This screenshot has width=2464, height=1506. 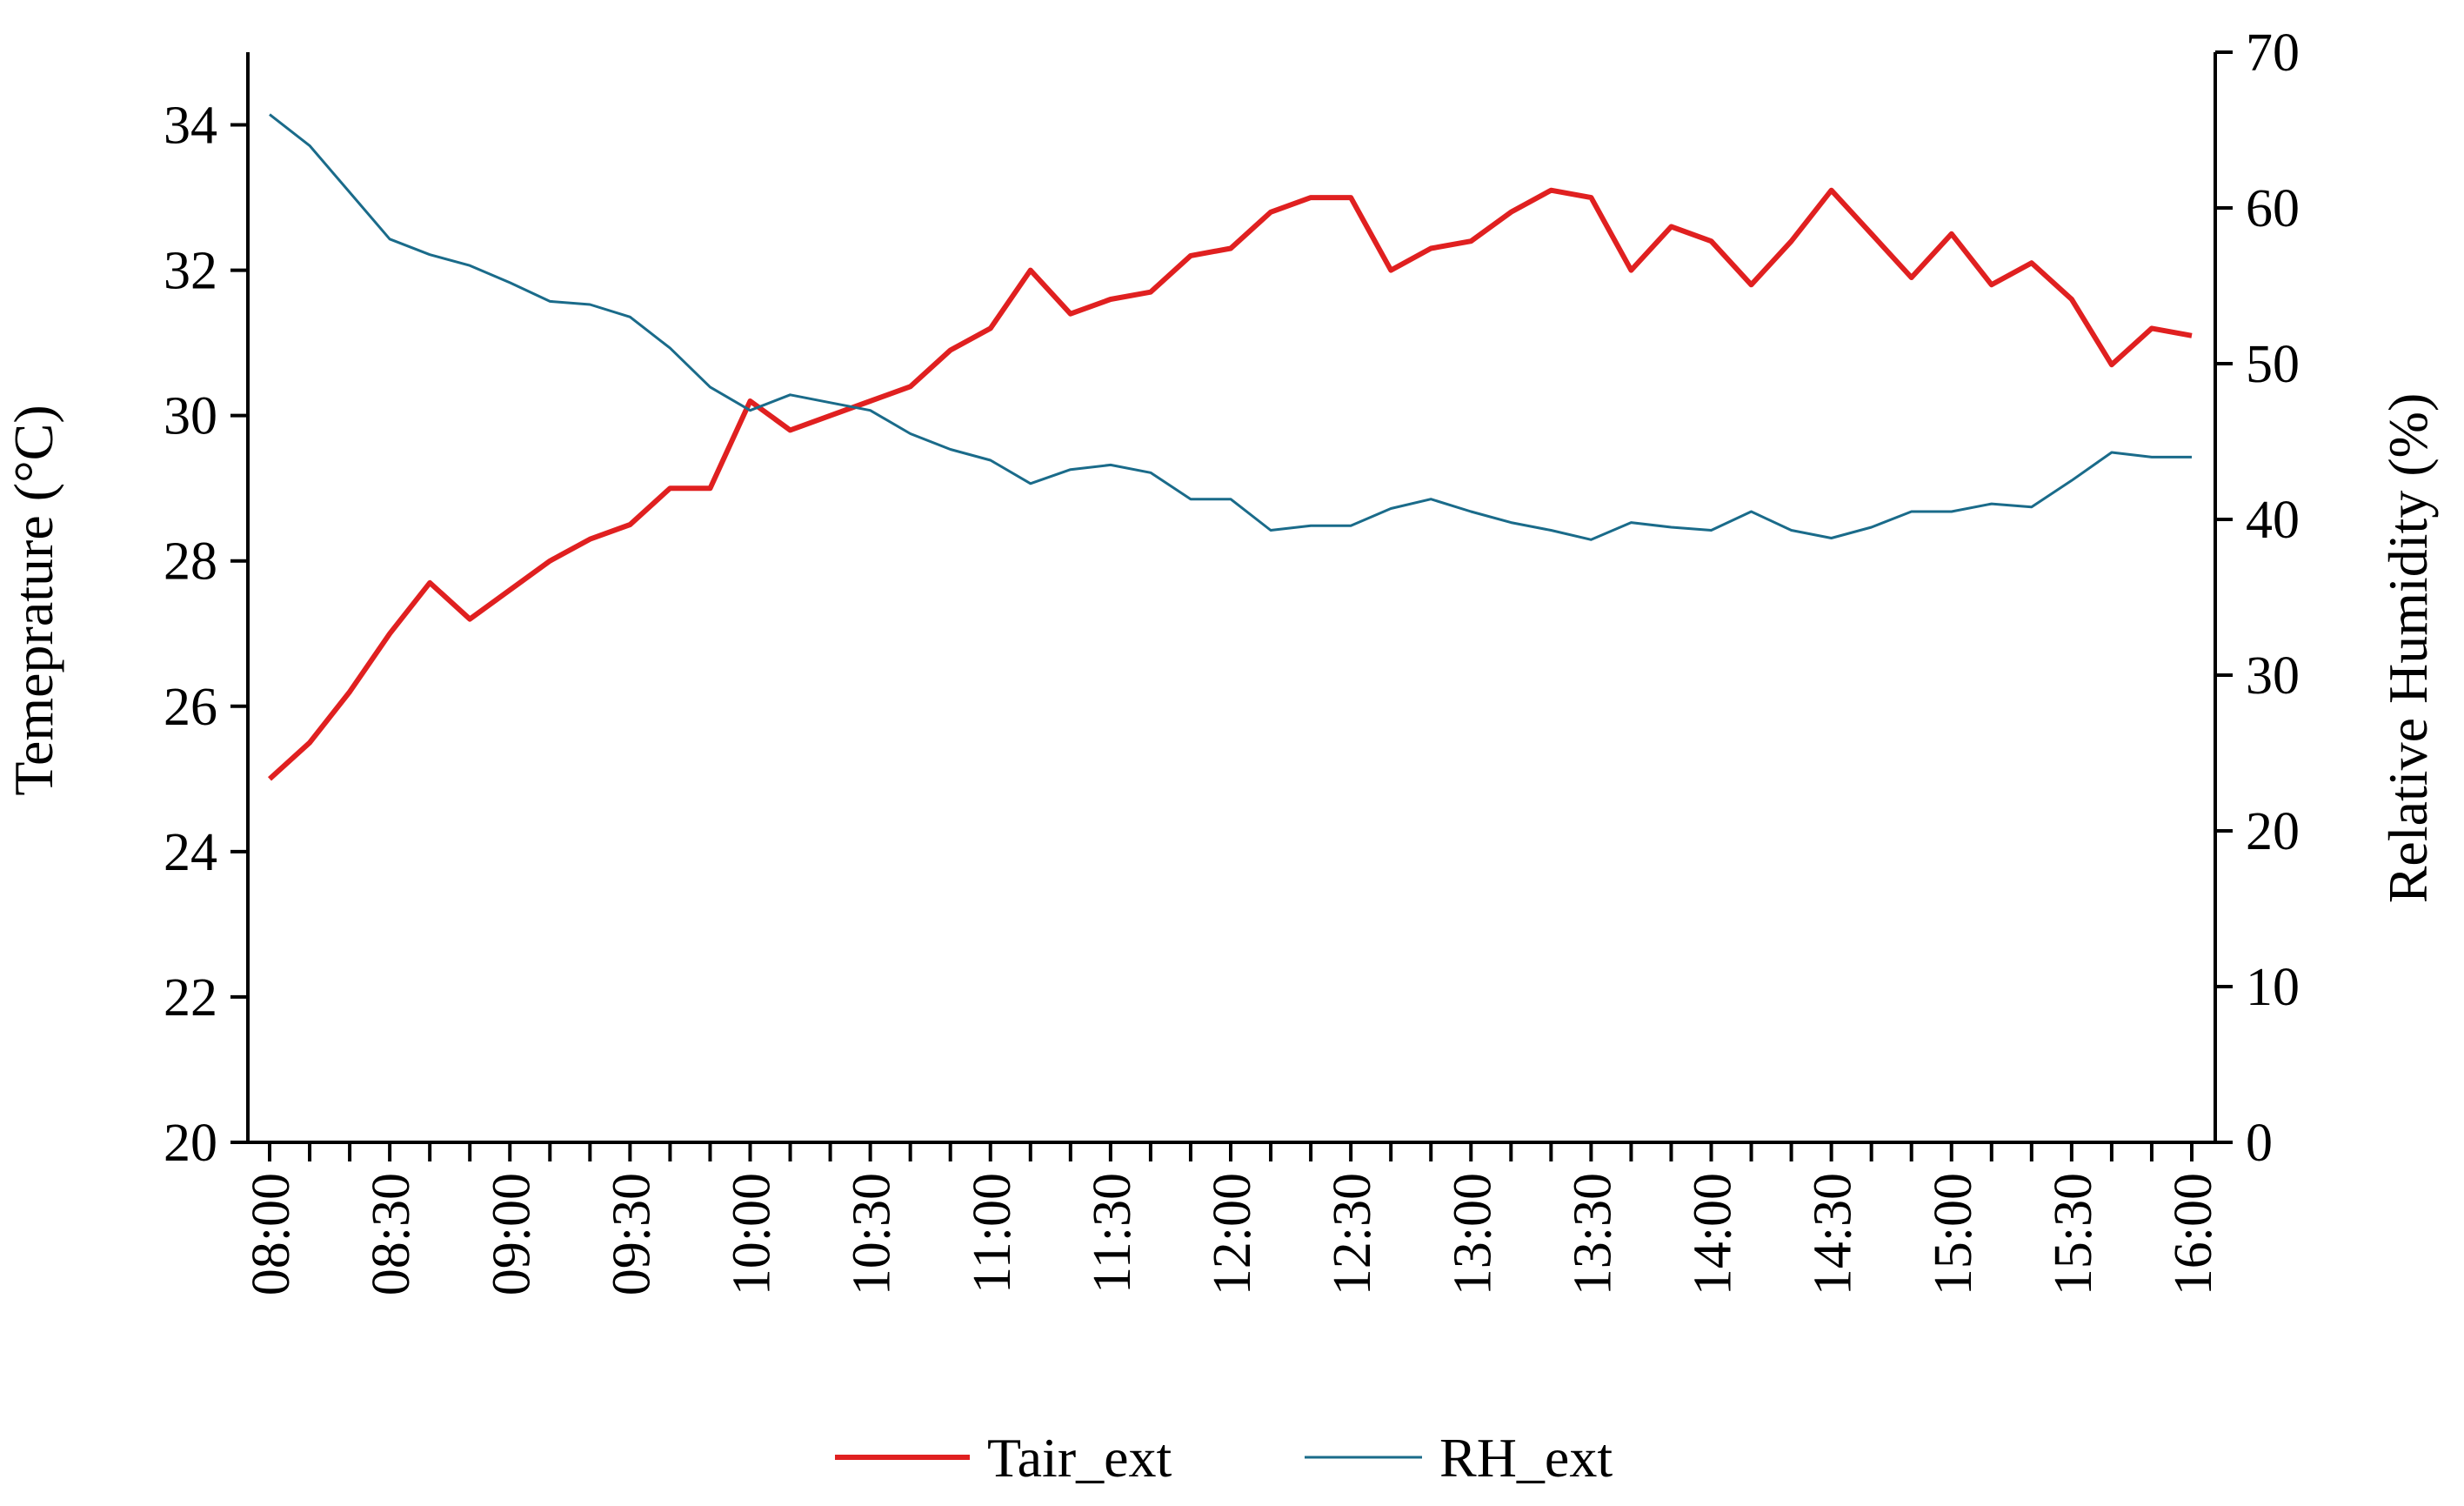 What do you see at coordinates (2273, 53) in the screenshot?
I see `y-right-tick-label: 70` at bounding box center [2273, 53].